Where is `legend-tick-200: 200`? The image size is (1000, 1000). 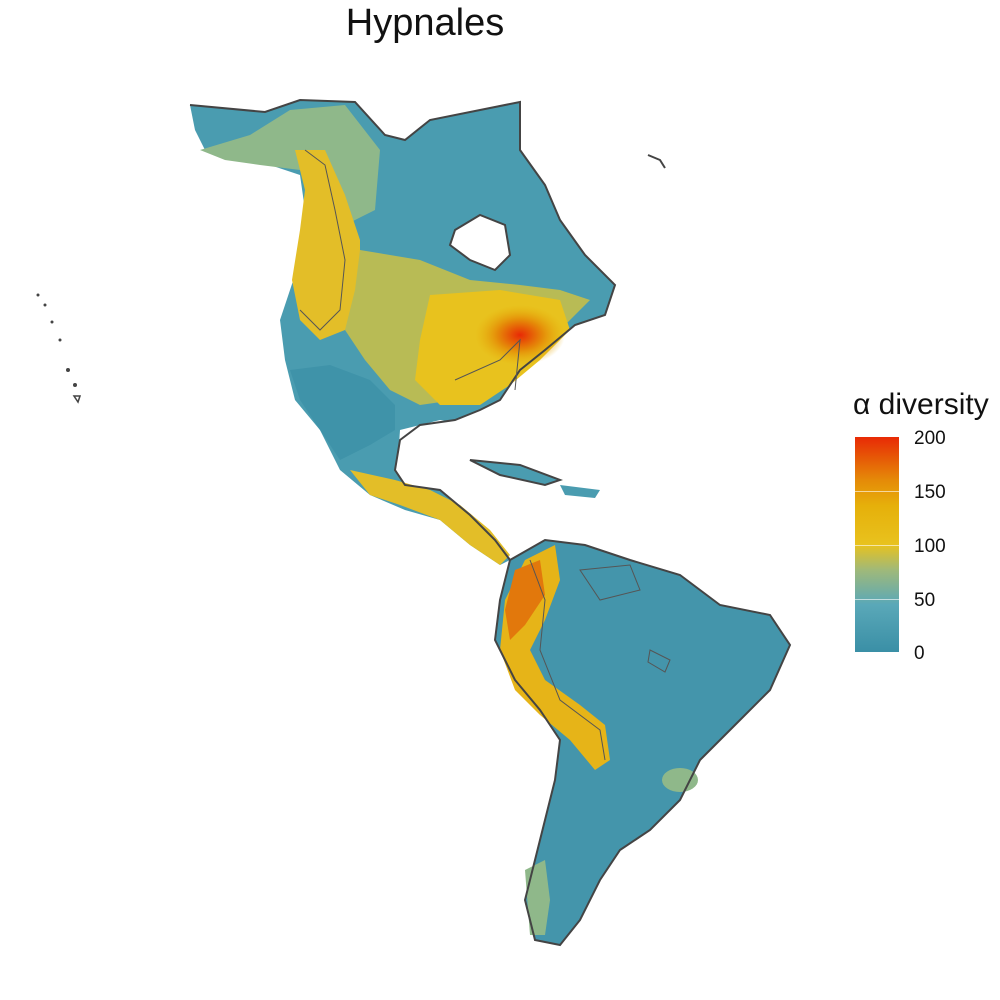
legend-tick-200: 200 is located at coordinates (930, 438).